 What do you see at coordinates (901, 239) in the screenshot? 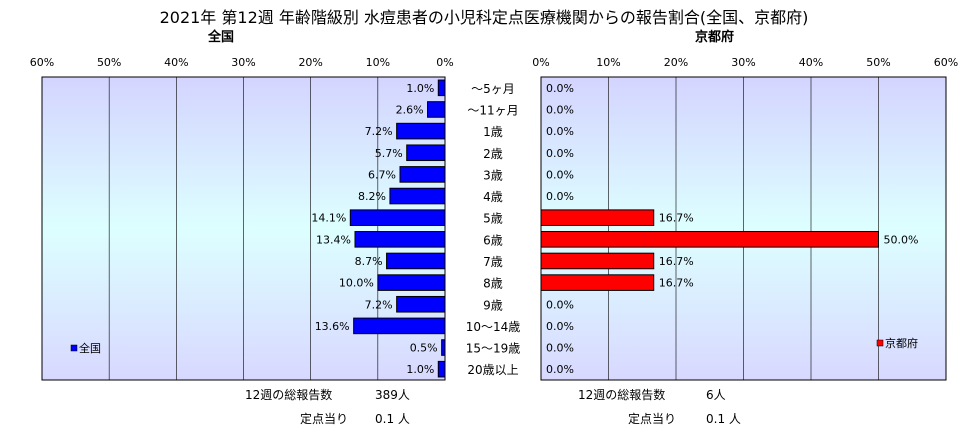
I see `kyoto-value-label: 50.0%` at bounding box center [901, 239].